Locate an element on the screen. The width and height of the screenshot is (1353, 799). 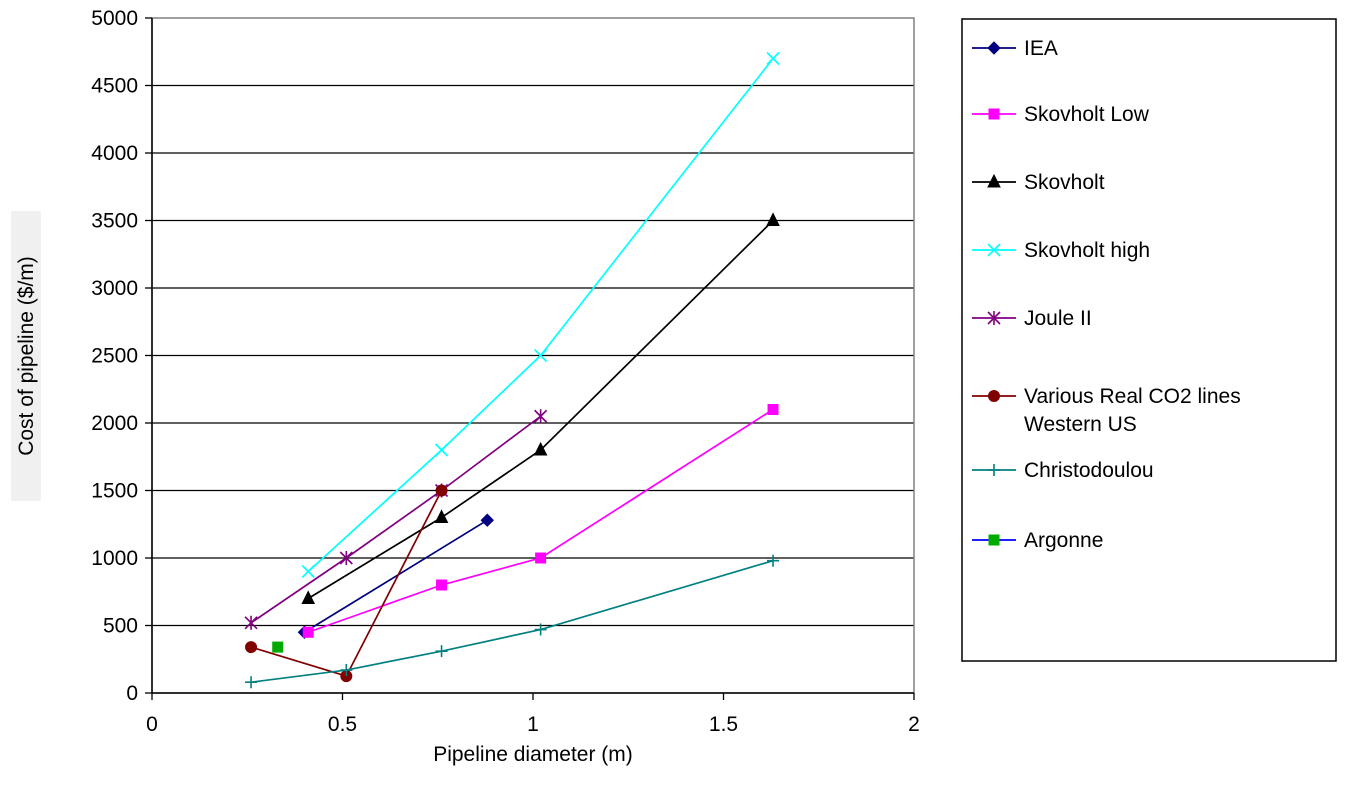
y-axis-title-group: Cost of pipeline ($/m) is located at coordinates (26, 356).